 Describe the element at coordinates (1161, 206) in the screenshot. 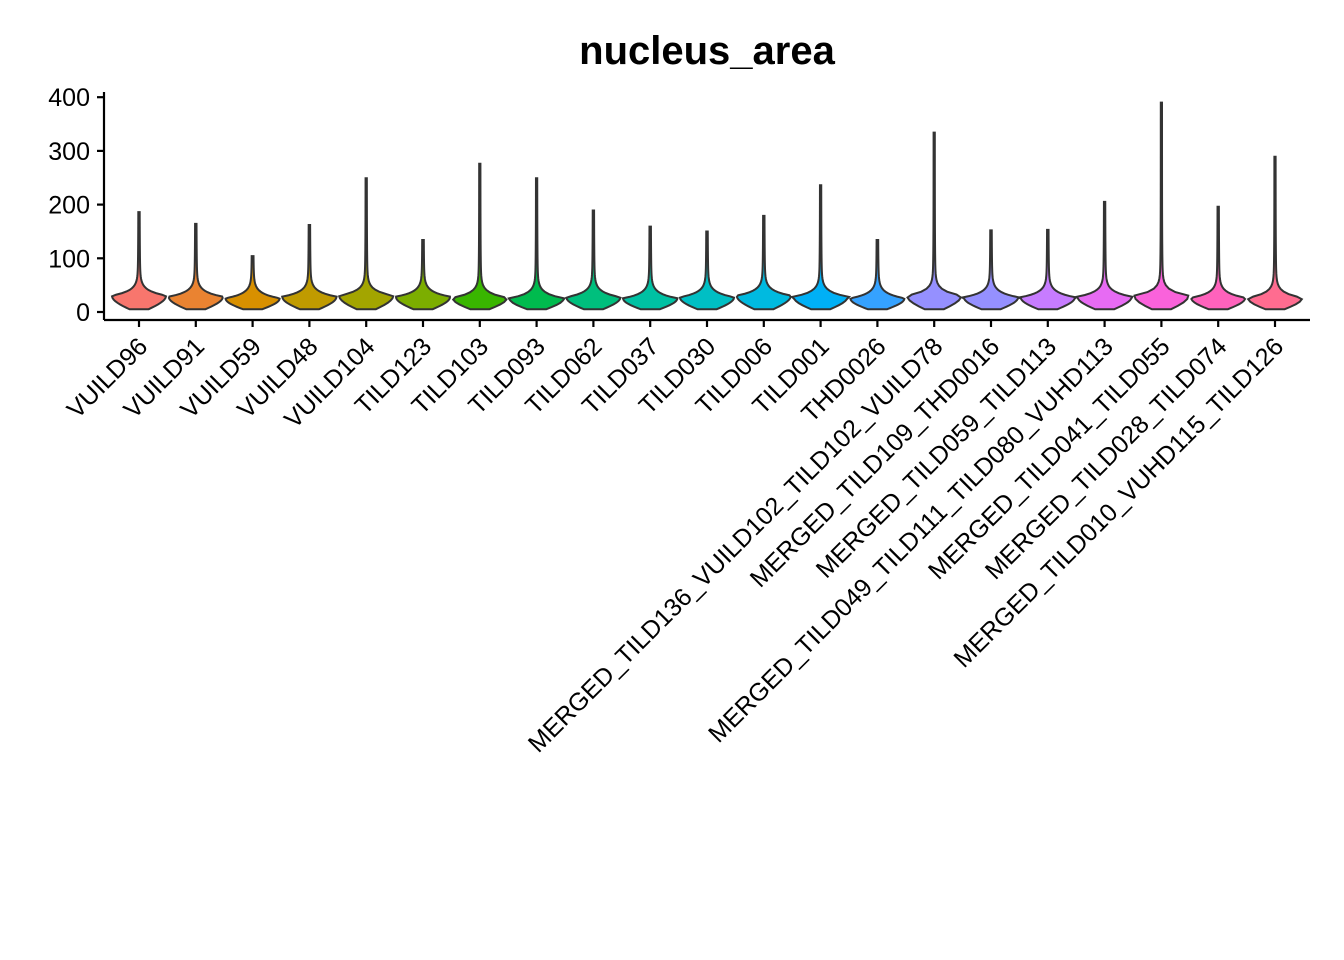

I see `violin-merged_tild041_tild055` at that location.